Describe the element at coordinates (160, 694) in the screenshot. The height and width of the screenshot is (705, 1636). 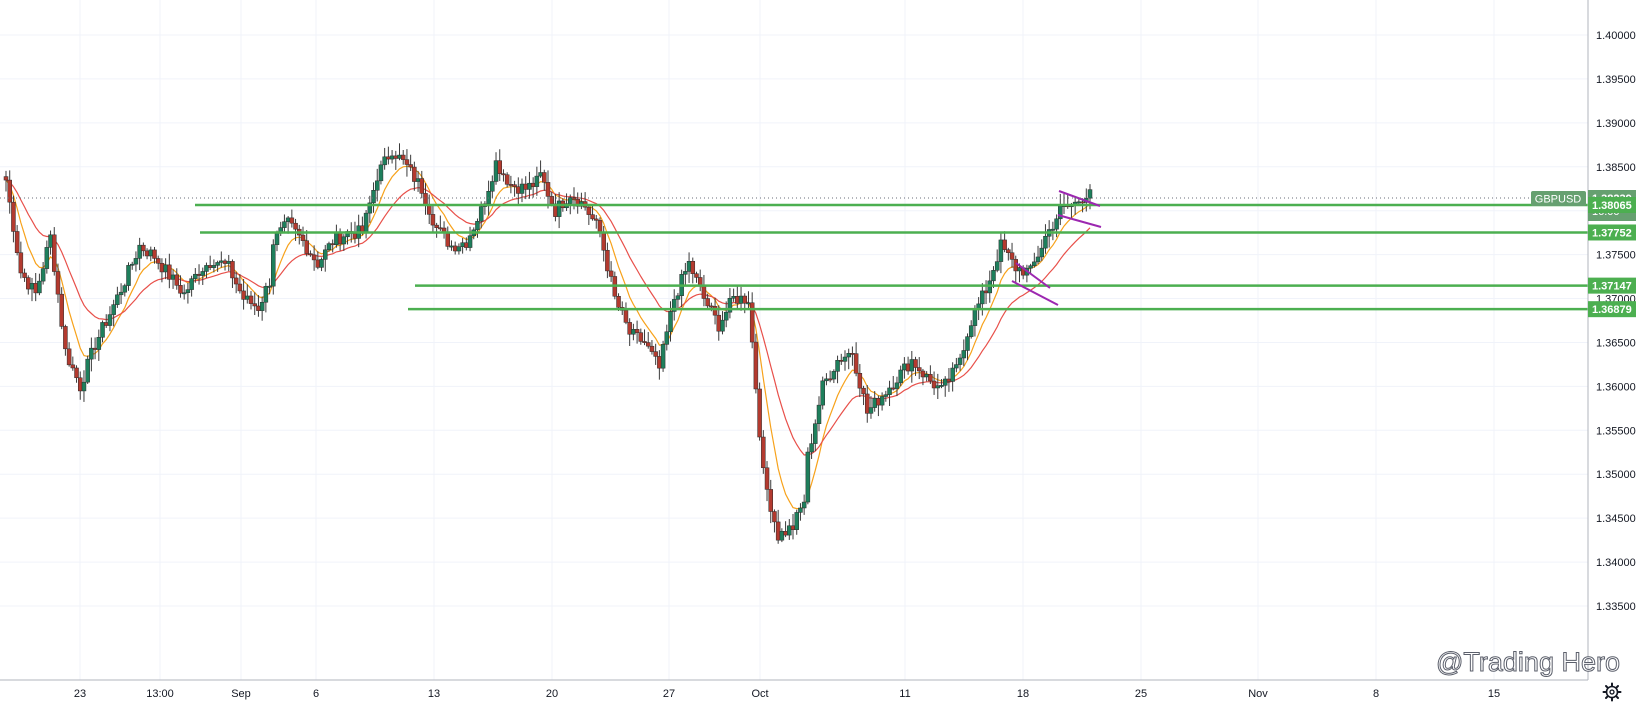
I see `x-tick-label: 13:00` at that location.